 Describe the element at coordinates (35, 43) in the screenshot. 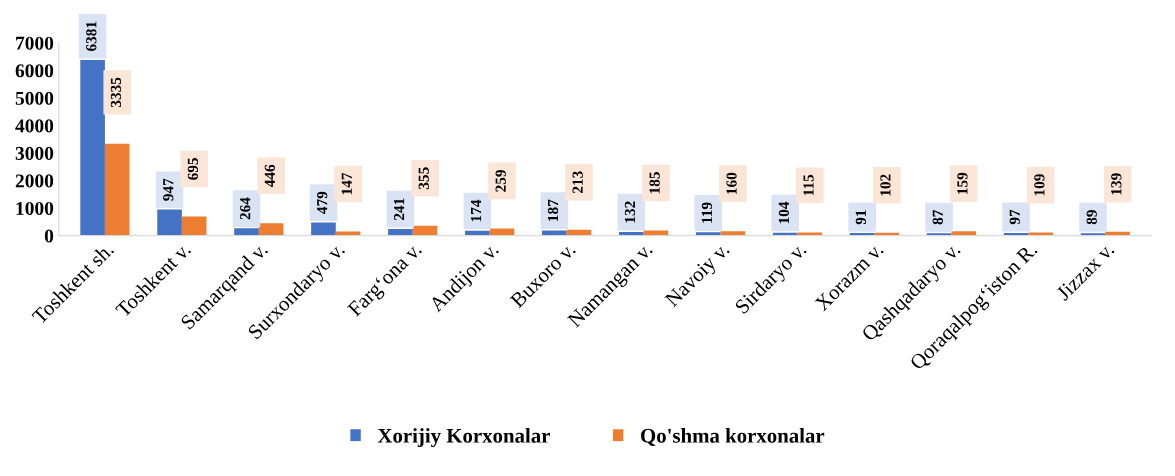

I see `y-tick-label: 7000` at that location.